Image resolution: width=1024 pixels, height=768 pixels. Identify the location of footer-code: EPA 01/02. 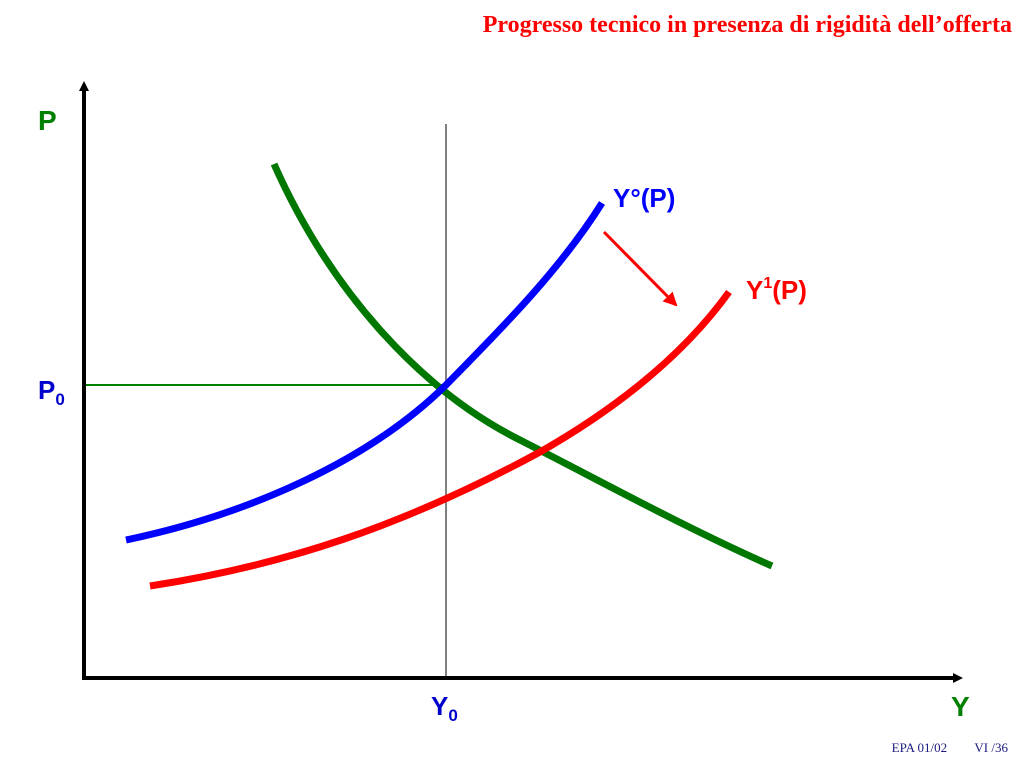
(919, 747).